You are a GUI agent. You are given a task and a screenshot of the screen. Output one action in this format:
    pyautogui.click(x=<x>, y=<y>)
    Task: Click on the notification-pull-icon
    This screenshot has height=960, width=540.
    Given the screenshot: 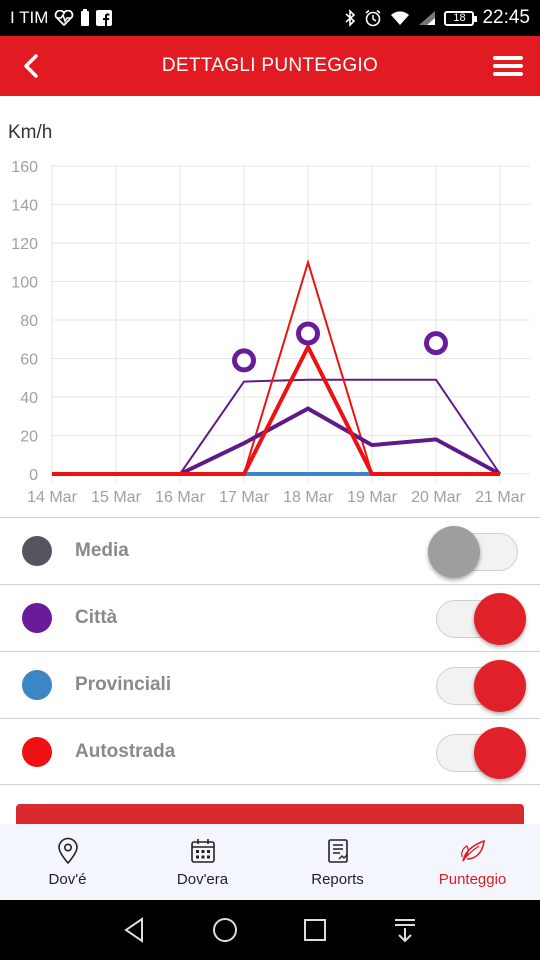 What is the action you would take?
    pyautogui.click(x=405, y=930)
    